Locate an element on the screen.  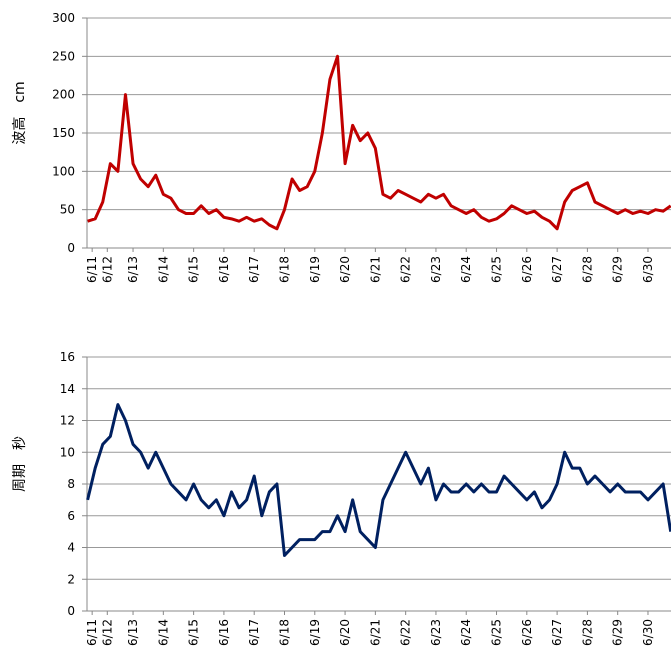
y-axis-label: 波高 cm is located at coordinates (19, 112).